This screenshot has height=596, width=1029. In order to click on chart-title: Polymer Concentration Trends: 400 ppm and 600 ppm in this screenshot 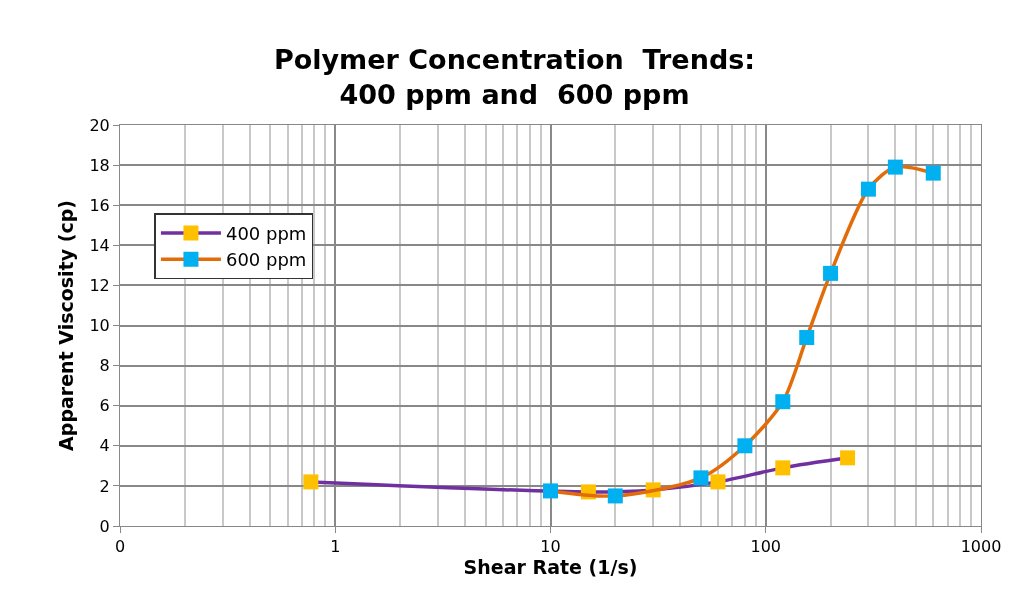, I will do `click(514, 76)`.